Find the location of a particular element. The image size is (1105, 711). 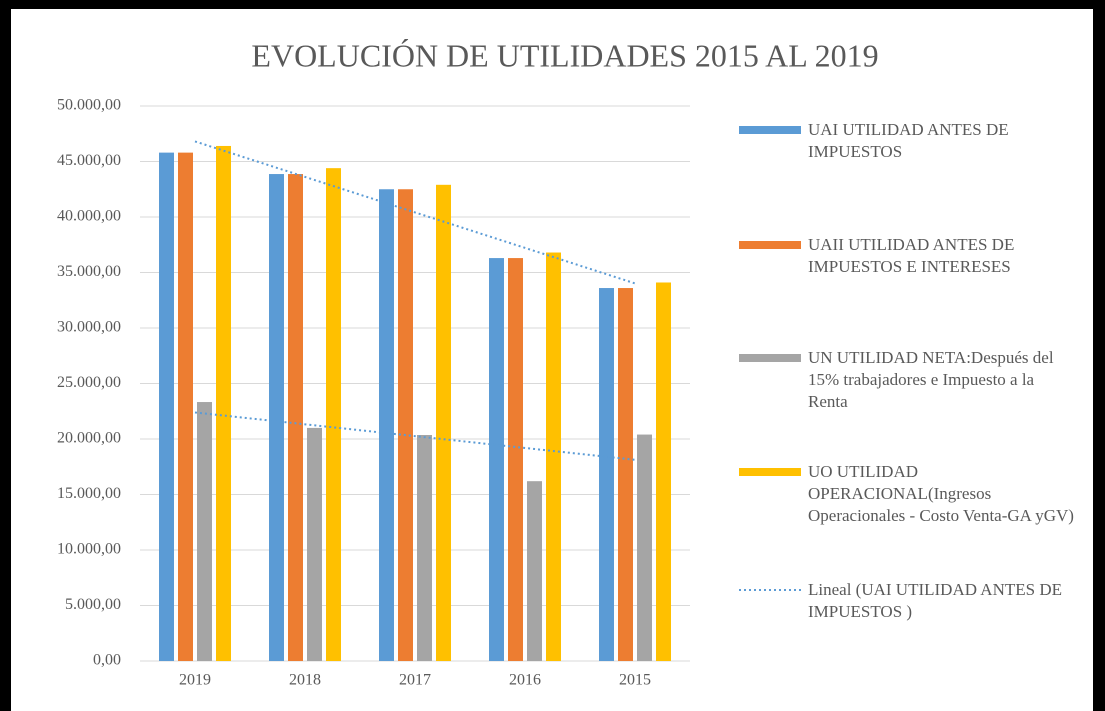

x-tick-label: 2018 is located at coordinates (305, 680).